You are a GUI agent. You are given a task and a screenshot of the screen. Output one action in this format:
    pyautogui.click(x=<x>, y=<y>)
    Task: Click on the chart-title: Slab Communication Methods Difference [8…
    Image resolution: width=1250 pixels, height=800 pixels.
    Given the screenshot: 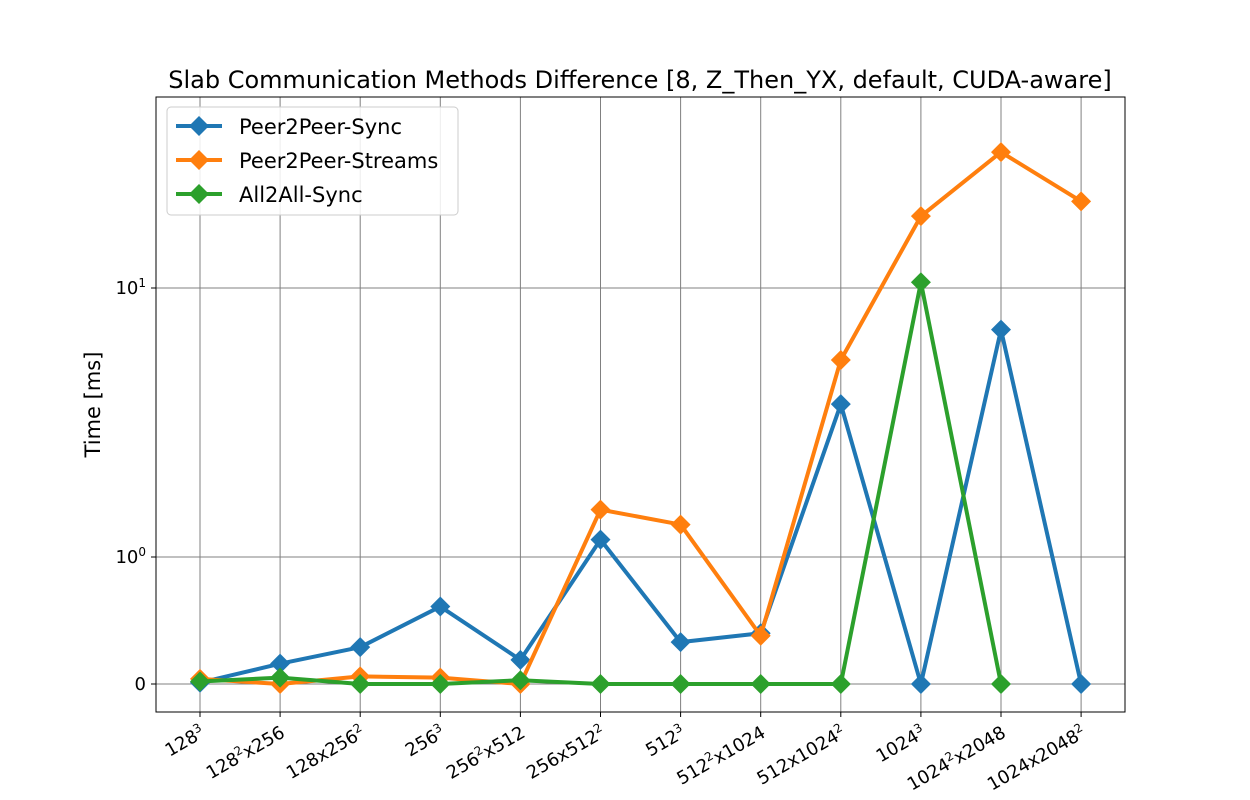 What is the action you would take?
    pyautogui.click(x=639, y=80)
    